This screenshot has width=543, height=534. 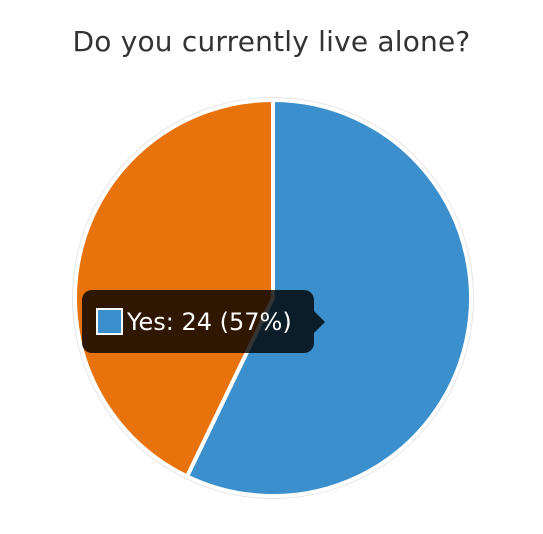 I want to click on tooltip-text: Yes: 24 (57%), so click(x=209, y=322).